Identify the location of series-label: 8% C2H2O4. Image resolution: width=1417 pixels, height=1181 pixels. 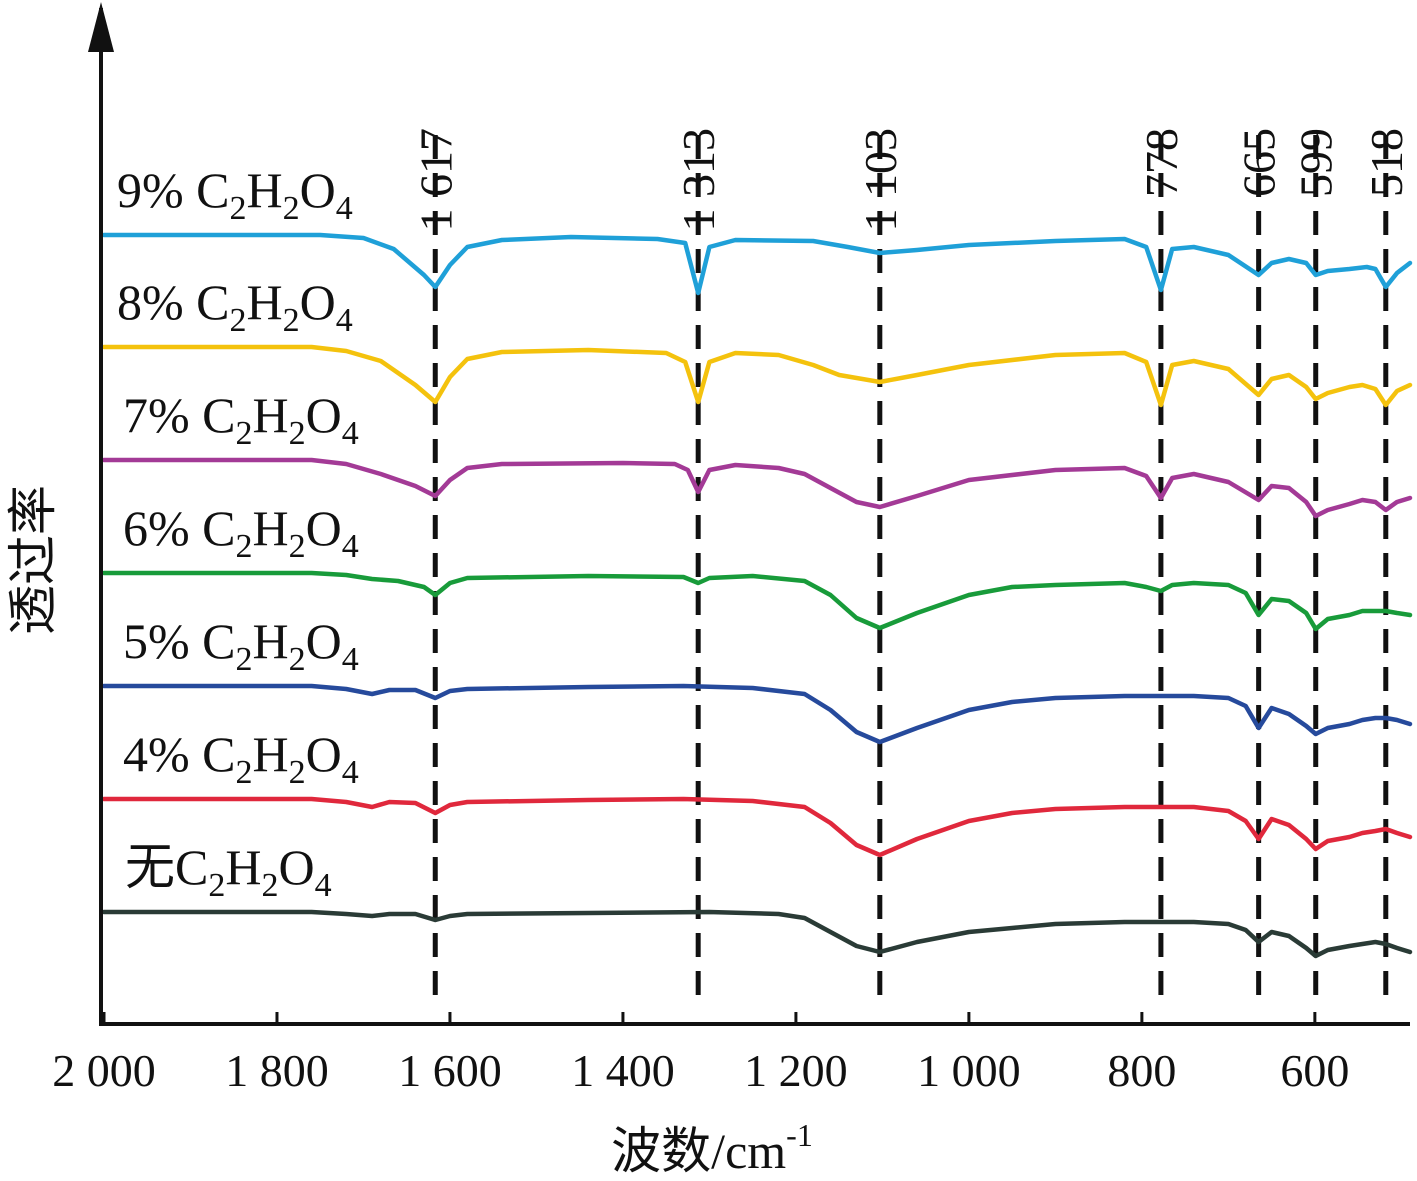
(235, 306).